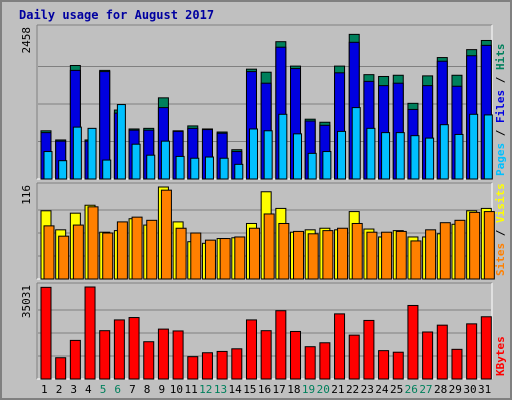  I want to click on x-tick-label-day-1: 1, so click(44, 389).